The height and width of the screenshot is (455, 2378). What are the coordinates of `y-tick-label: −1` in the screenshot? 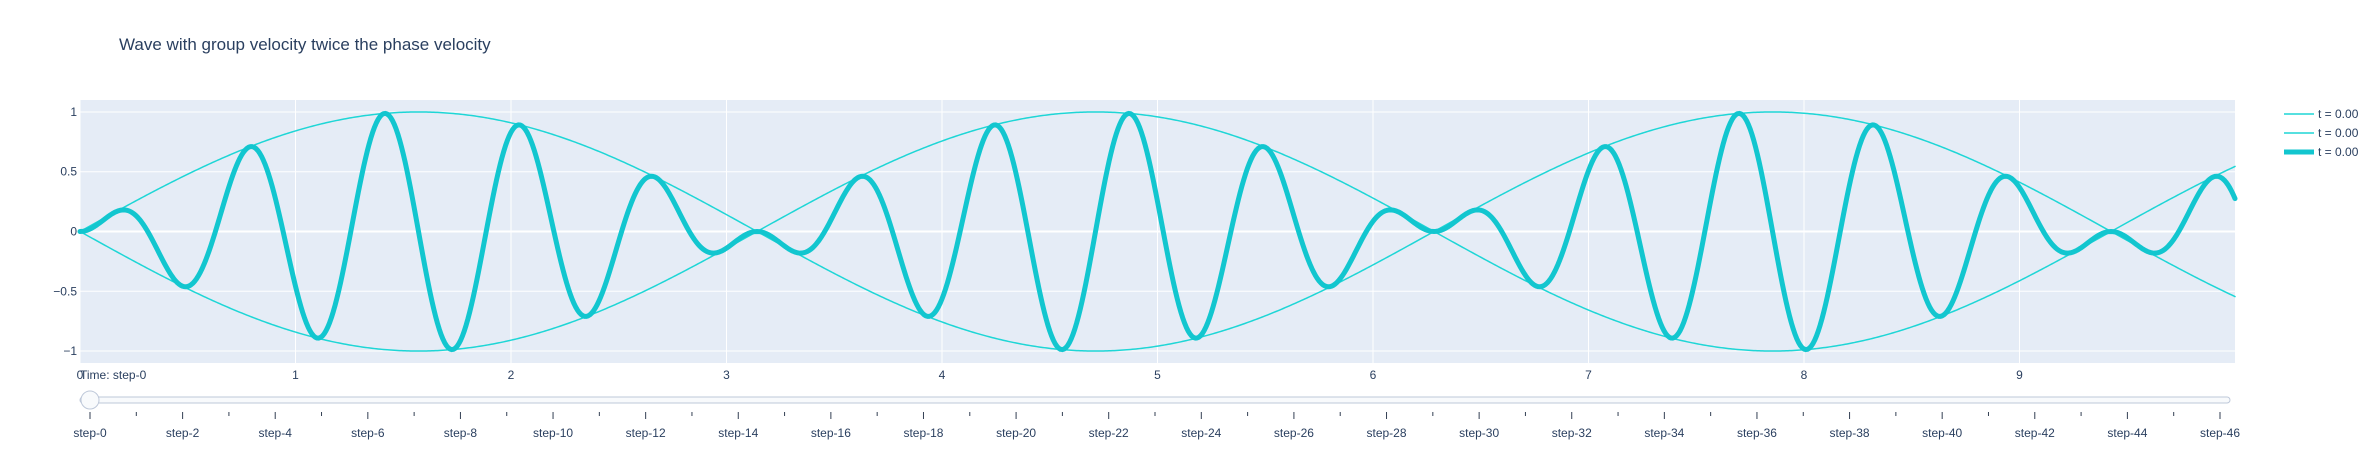 It's located at (70, 351).